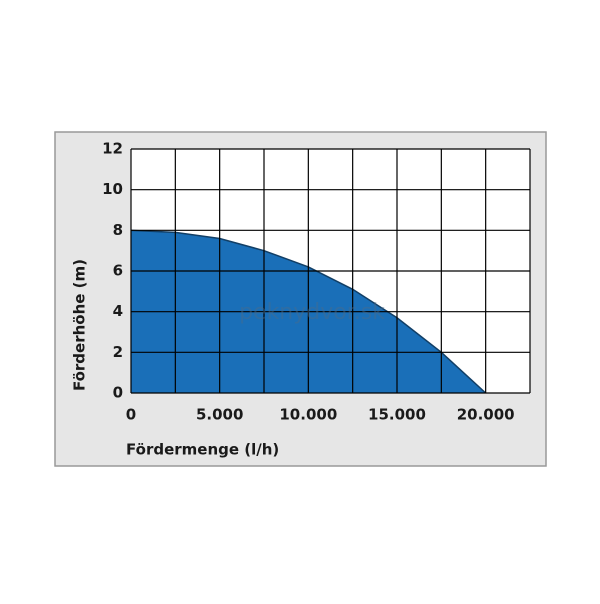  I want to click on y-tick-label: 2, so click(118, 352).